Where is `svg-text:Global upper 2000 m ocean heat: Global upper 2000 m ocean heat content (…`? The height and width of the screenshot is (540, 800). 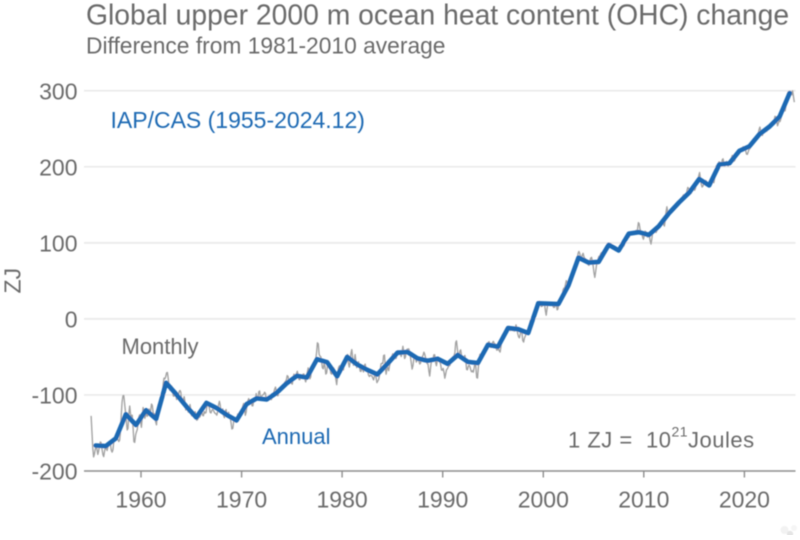
svg-text:Global upper 2000 m ocean heat: Global upper 2000 m ocean heat content (… is located at coordinates (437, 15).